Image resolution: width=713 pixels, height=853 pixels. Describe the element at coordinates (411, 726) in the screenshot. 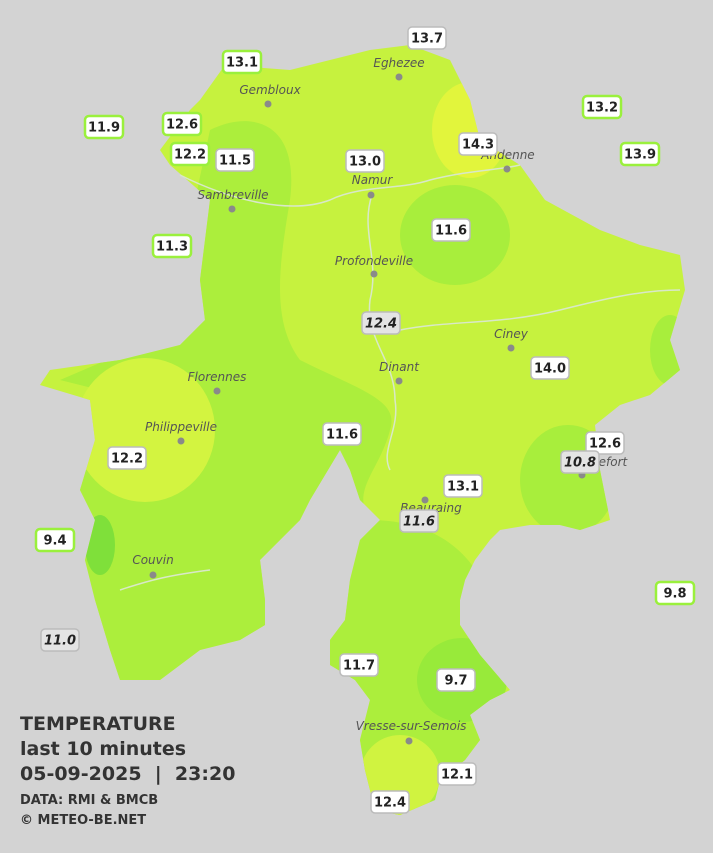

I see `city-label: Vresse-sur-Semois` at that location.